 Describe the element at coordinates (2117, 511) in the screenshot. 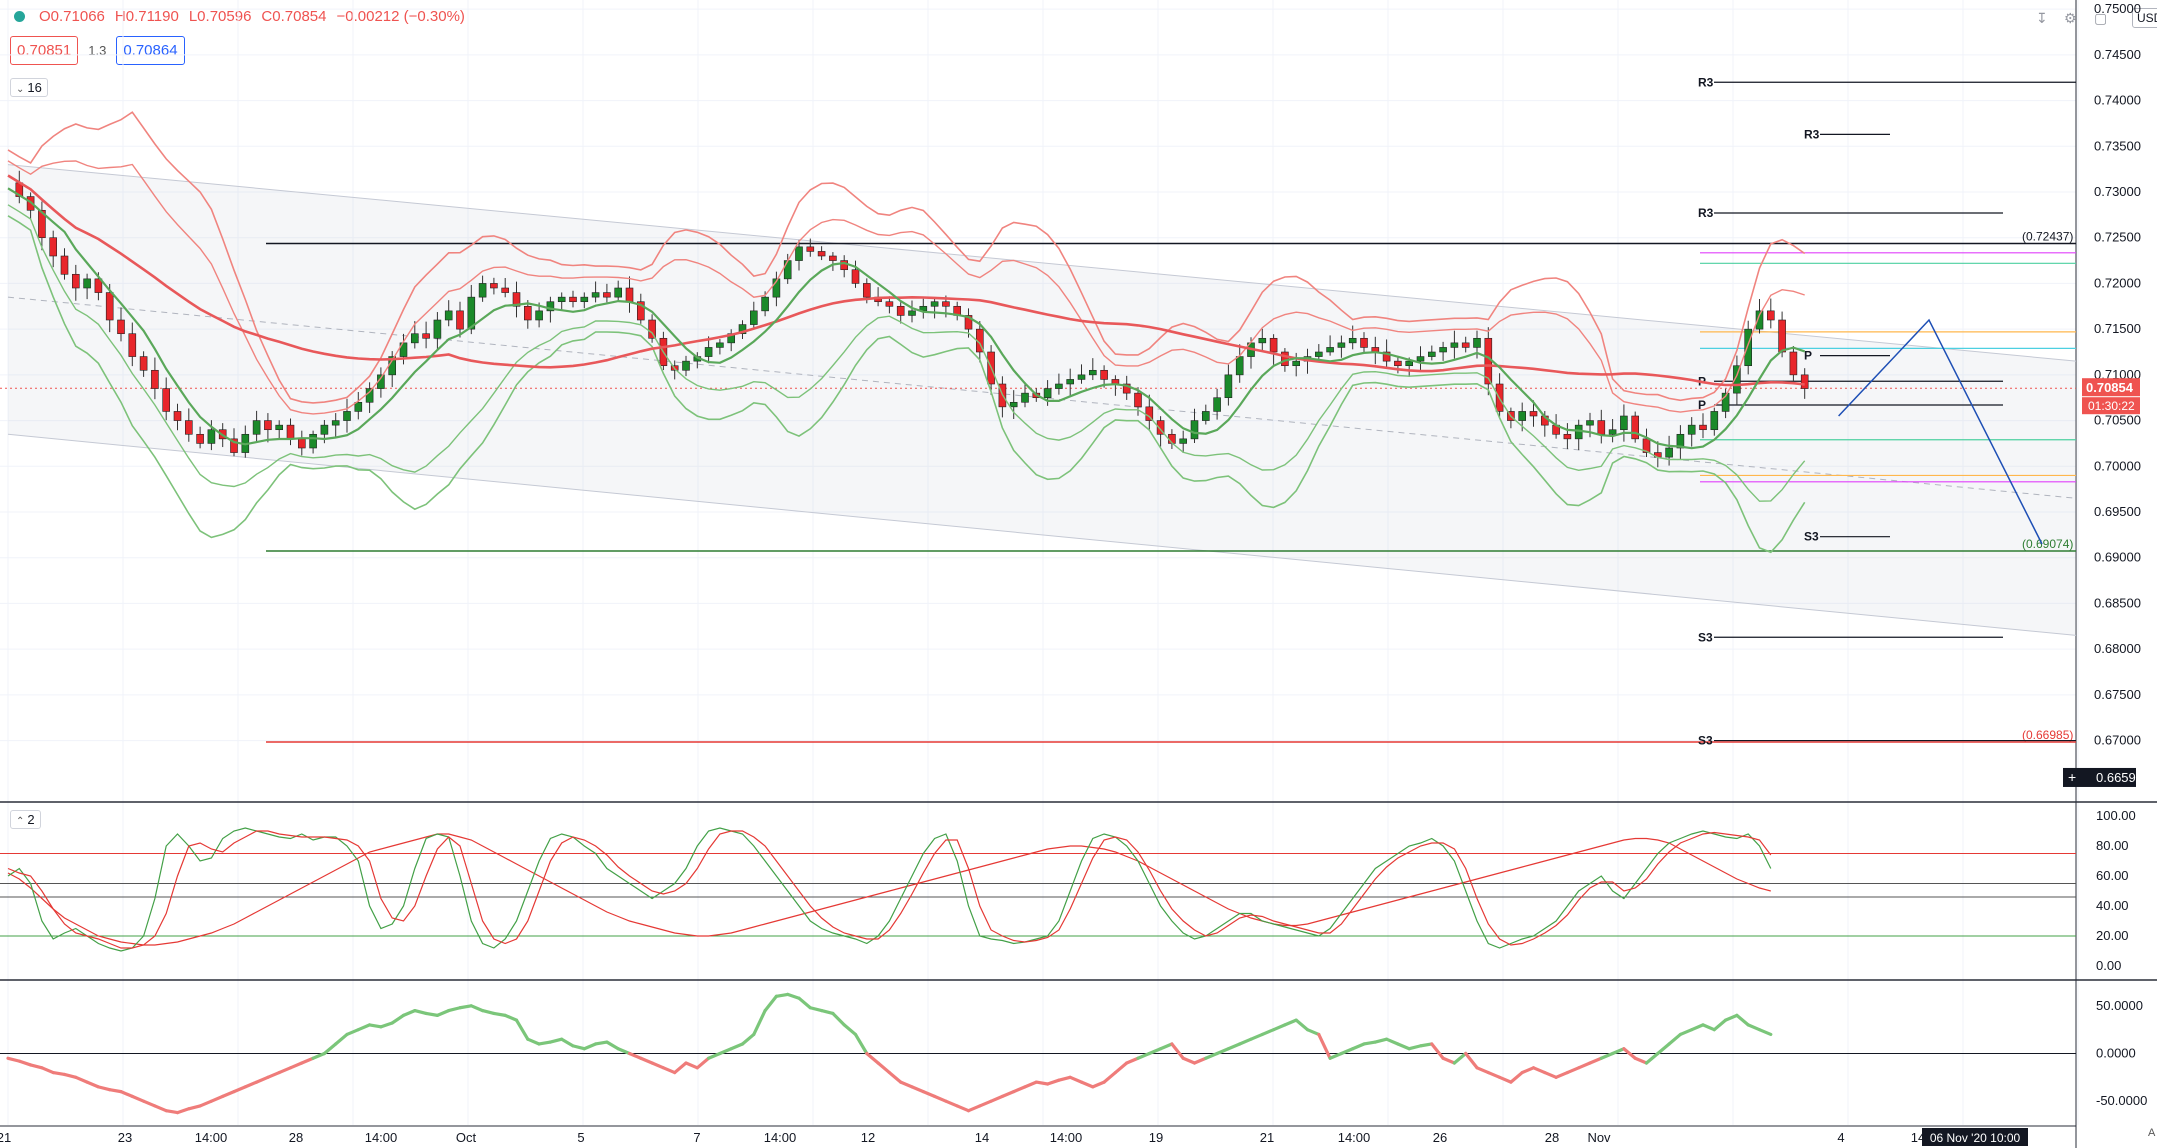

I see `price-tick-label: 0.69500` at that location.